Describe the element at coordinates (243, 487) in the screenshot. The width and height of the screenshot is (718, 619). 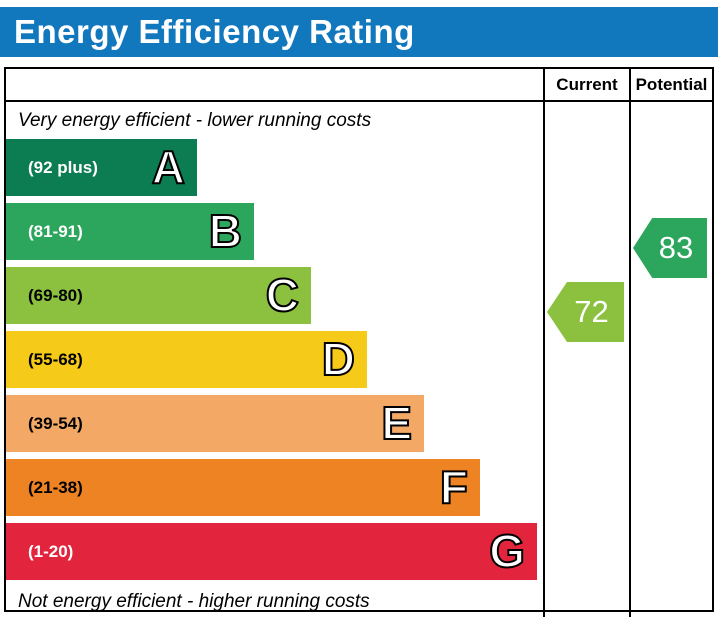
I see `band-F: (21-38) F` at that location.